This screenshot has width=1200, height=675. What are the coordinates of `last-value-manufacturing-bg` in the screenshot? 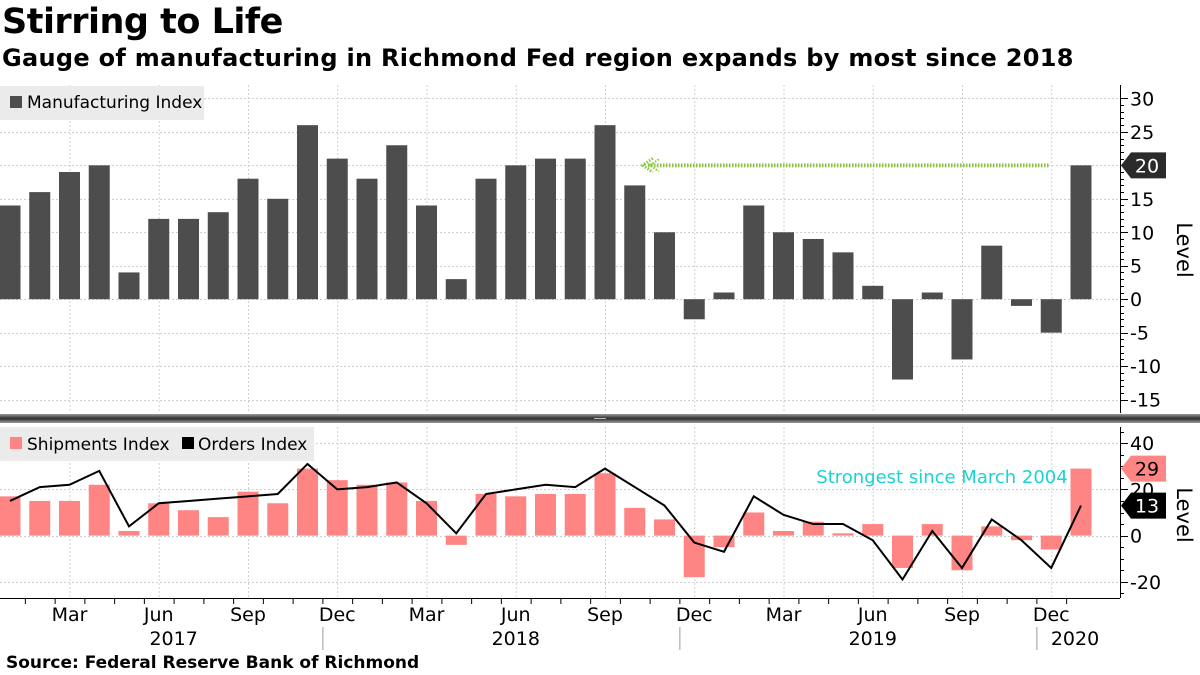 It's located at (1143, 165).